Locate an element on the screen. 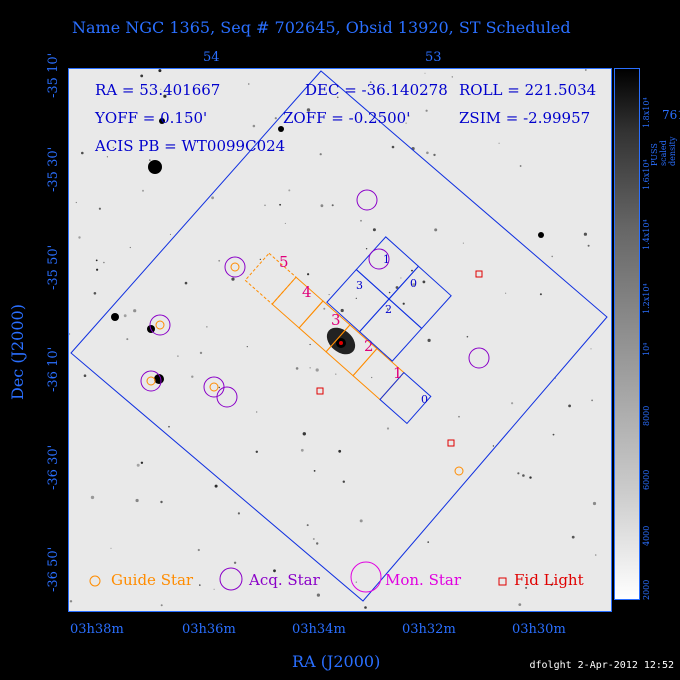 The image size is (680, 680). acis-s-chip is located at coordinates (405, 398).